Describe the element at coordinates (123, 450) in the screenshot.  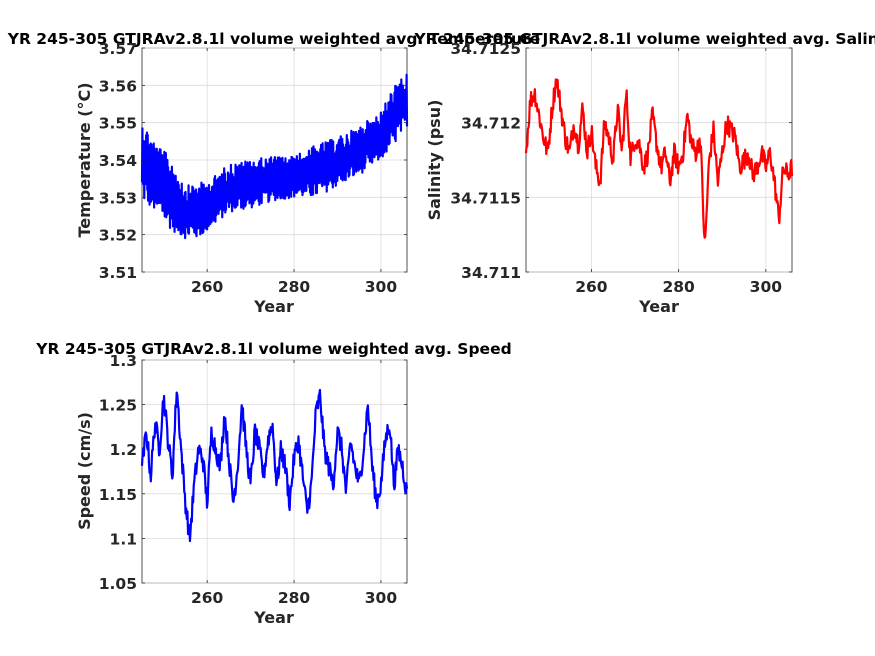
I see `speed-y-tick-label: 1.2` at that location.